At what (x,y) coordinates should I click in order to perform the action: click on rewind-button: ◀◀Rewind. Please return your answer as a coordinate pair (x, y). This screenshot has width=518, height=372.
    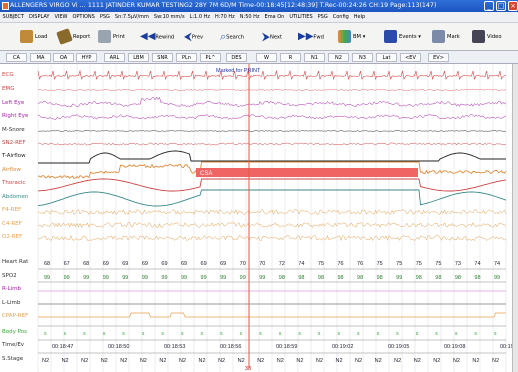
    Looking at the image, I should click on (157, 36).